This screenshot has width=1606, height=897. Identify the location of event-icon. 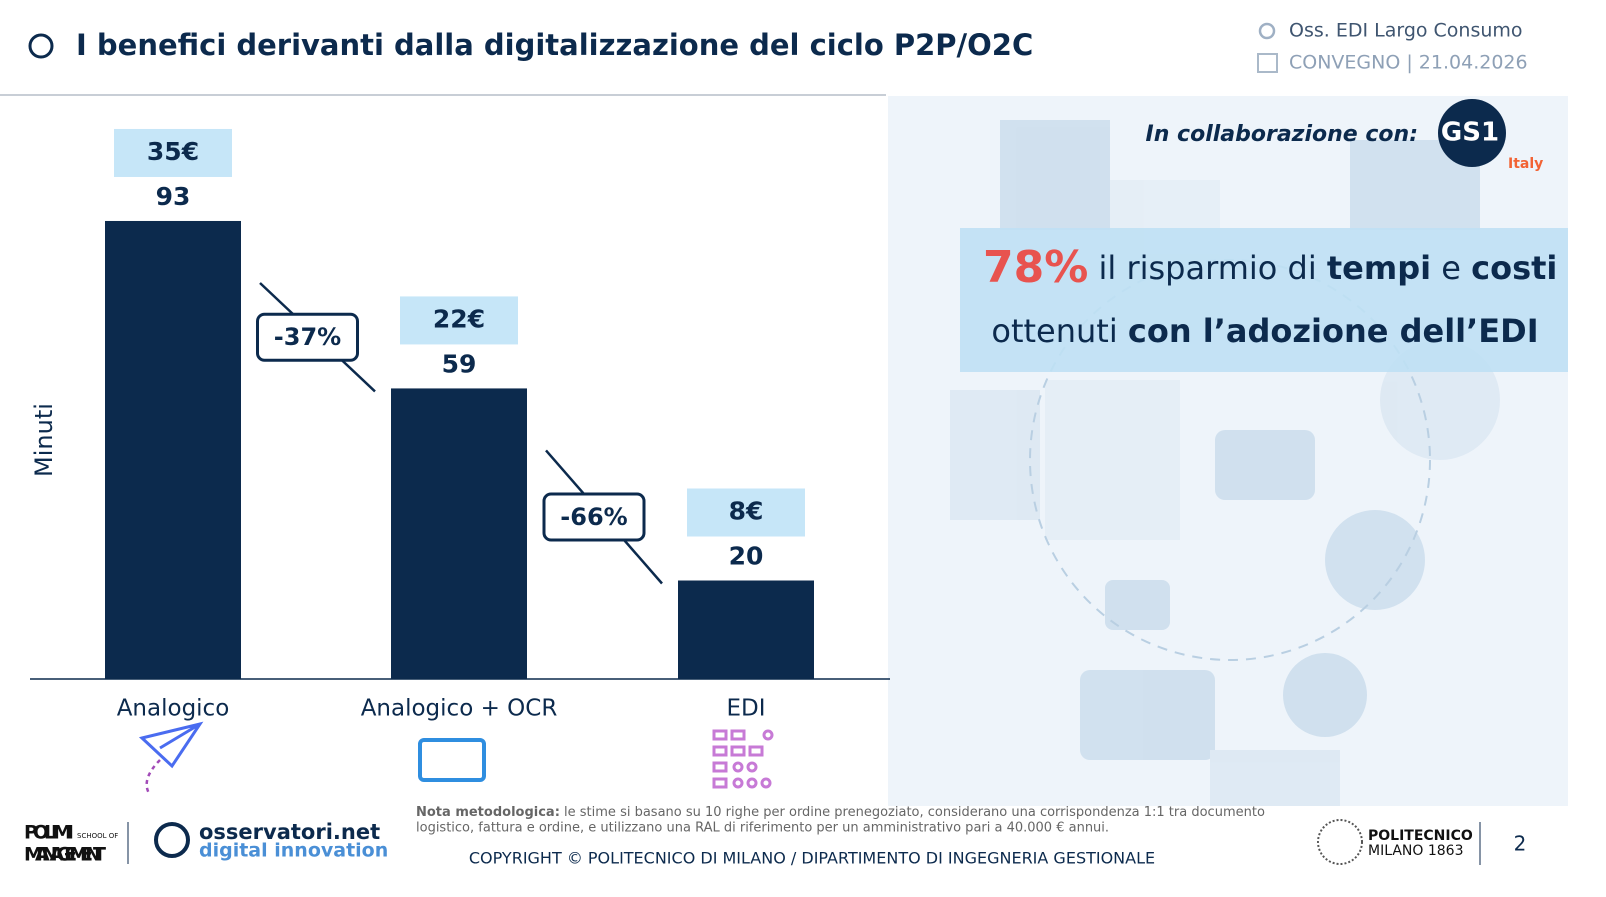
(1267, 31).